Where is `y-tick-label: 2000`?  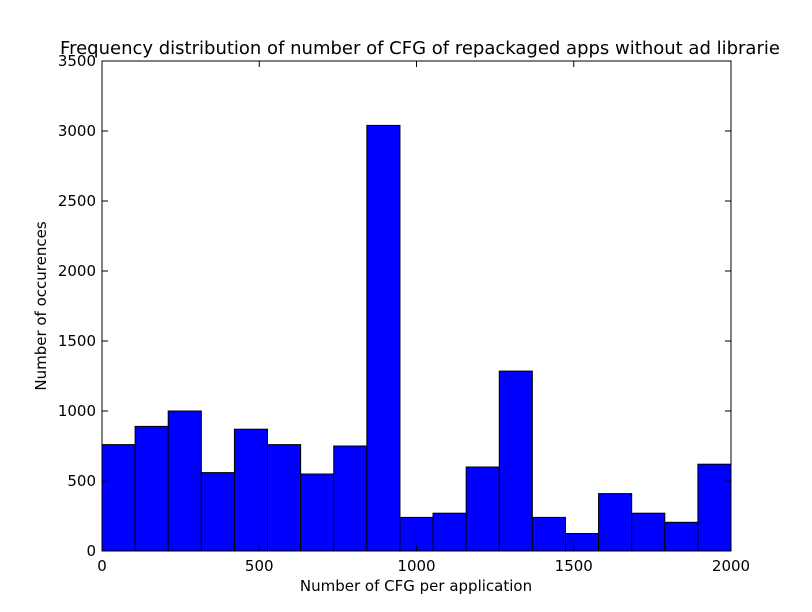 y-tick-label: 2000 is located at coordinates (77, 271).